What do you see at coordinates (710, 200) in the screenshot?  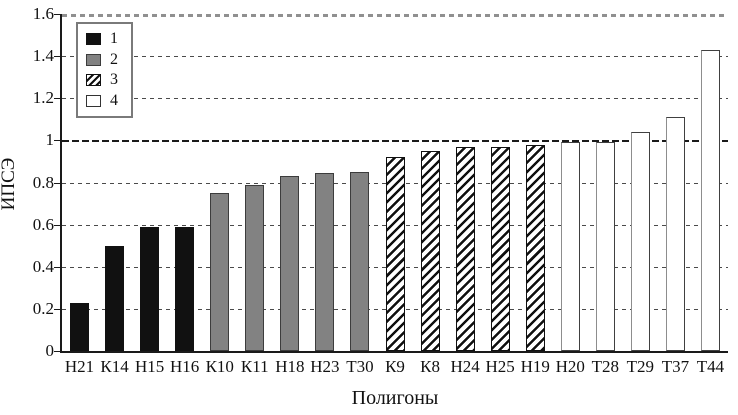 I see `bar-Т44` at bounding box center [710, 200].